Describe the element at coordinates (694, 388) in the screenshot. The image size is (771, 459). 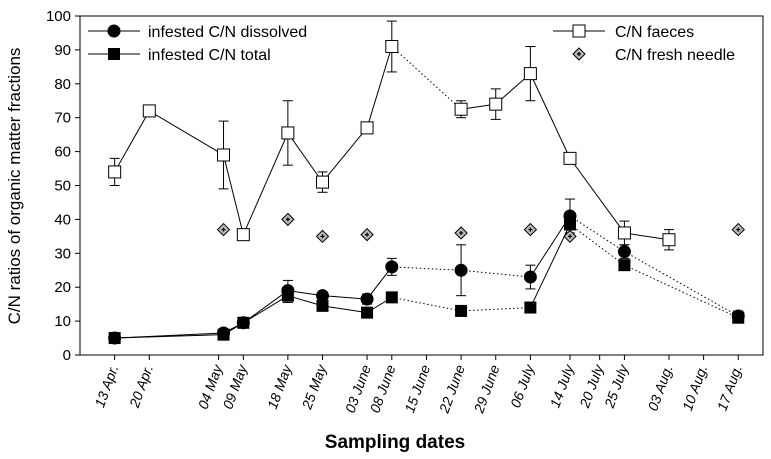
I see `x-tick-label: 10 Aug.` at that location.